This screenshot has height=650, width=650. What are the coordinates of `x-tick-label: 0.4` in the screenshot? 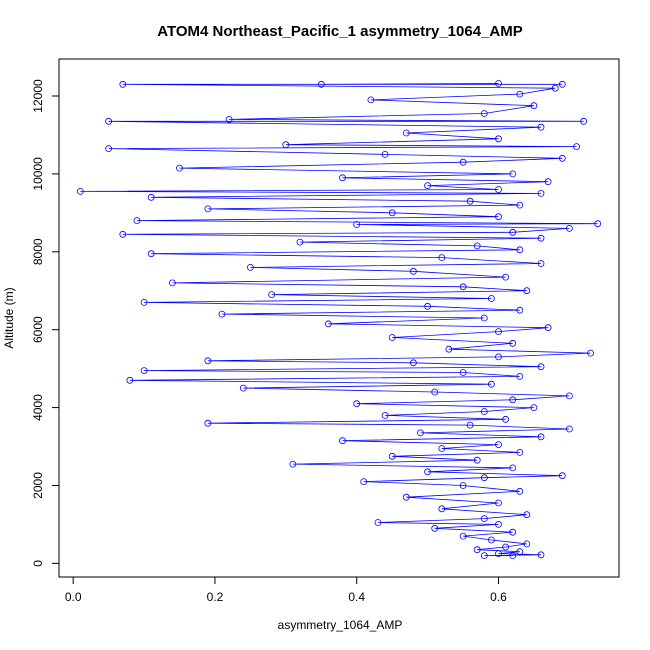 It's located at (356, 597).